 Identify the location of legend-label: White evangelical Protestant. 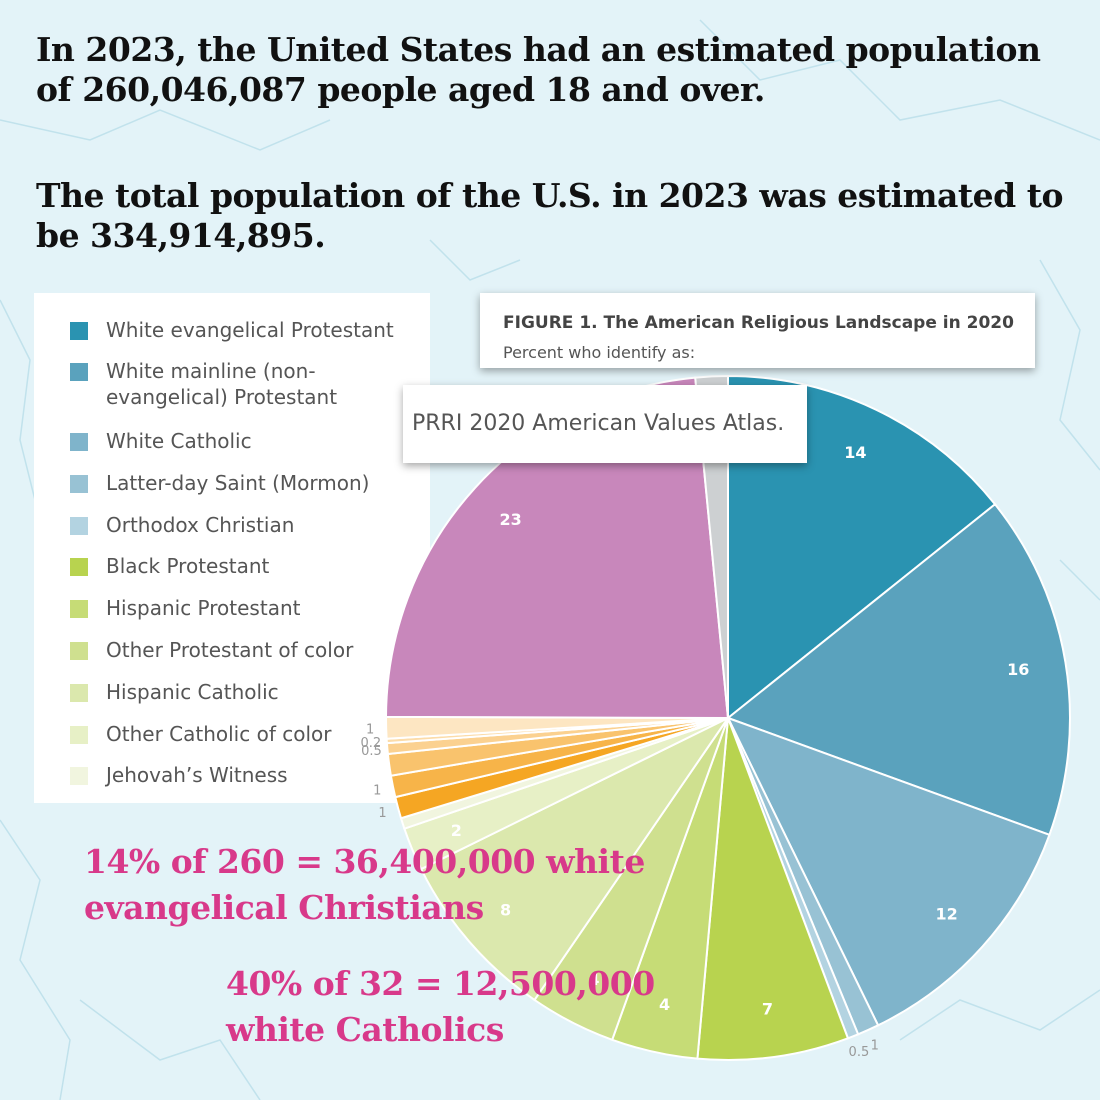
(250, 330).